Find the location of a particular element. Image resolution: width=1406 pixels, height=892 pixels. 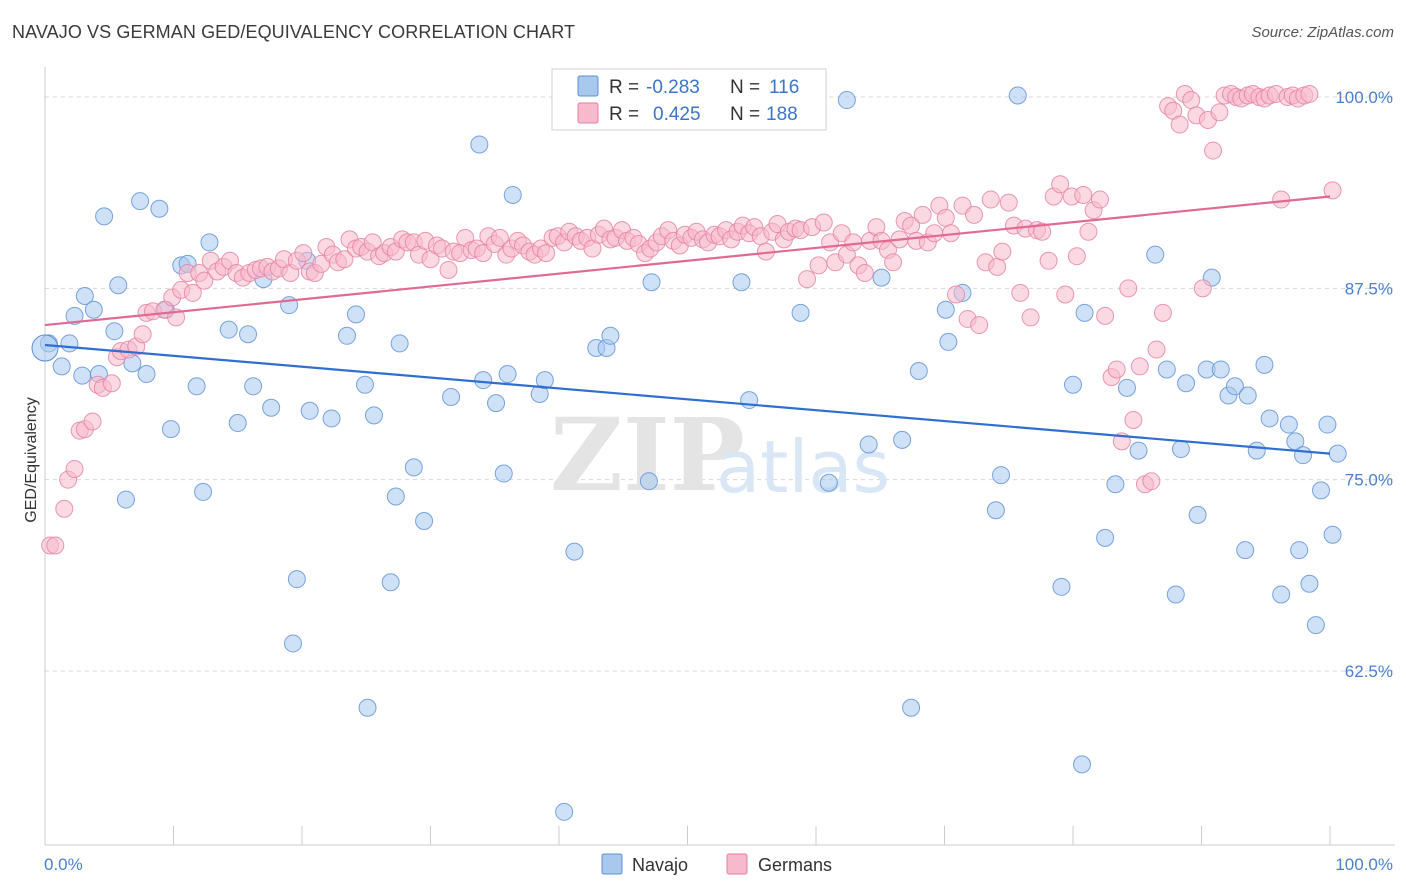

legend-r-label: R = is located at coordinates (624, 87).